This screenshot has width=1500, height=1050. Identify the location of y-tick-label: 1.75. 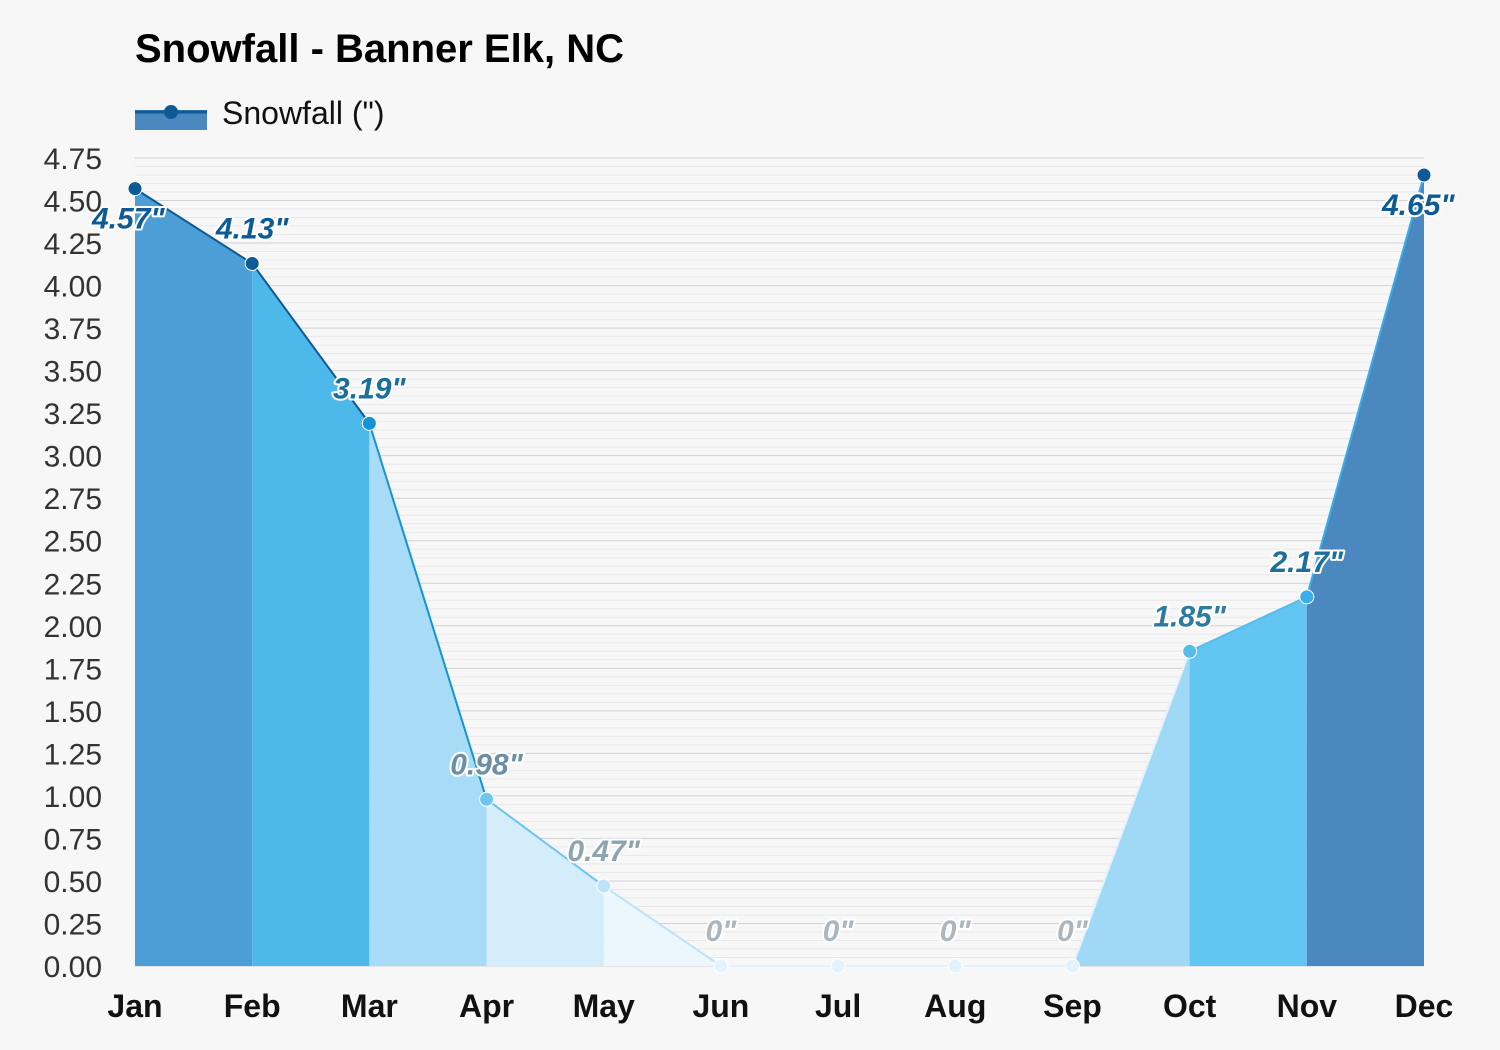
(73, 669).